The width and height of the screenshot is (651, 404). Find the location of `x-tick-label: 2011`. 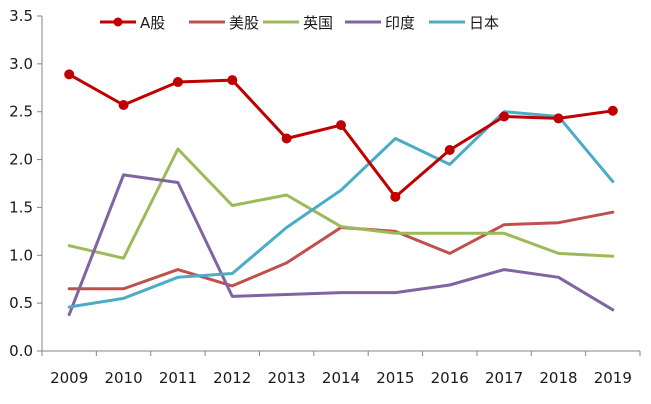

x-tick-label: 2011 is located at coordinates (178, 378).